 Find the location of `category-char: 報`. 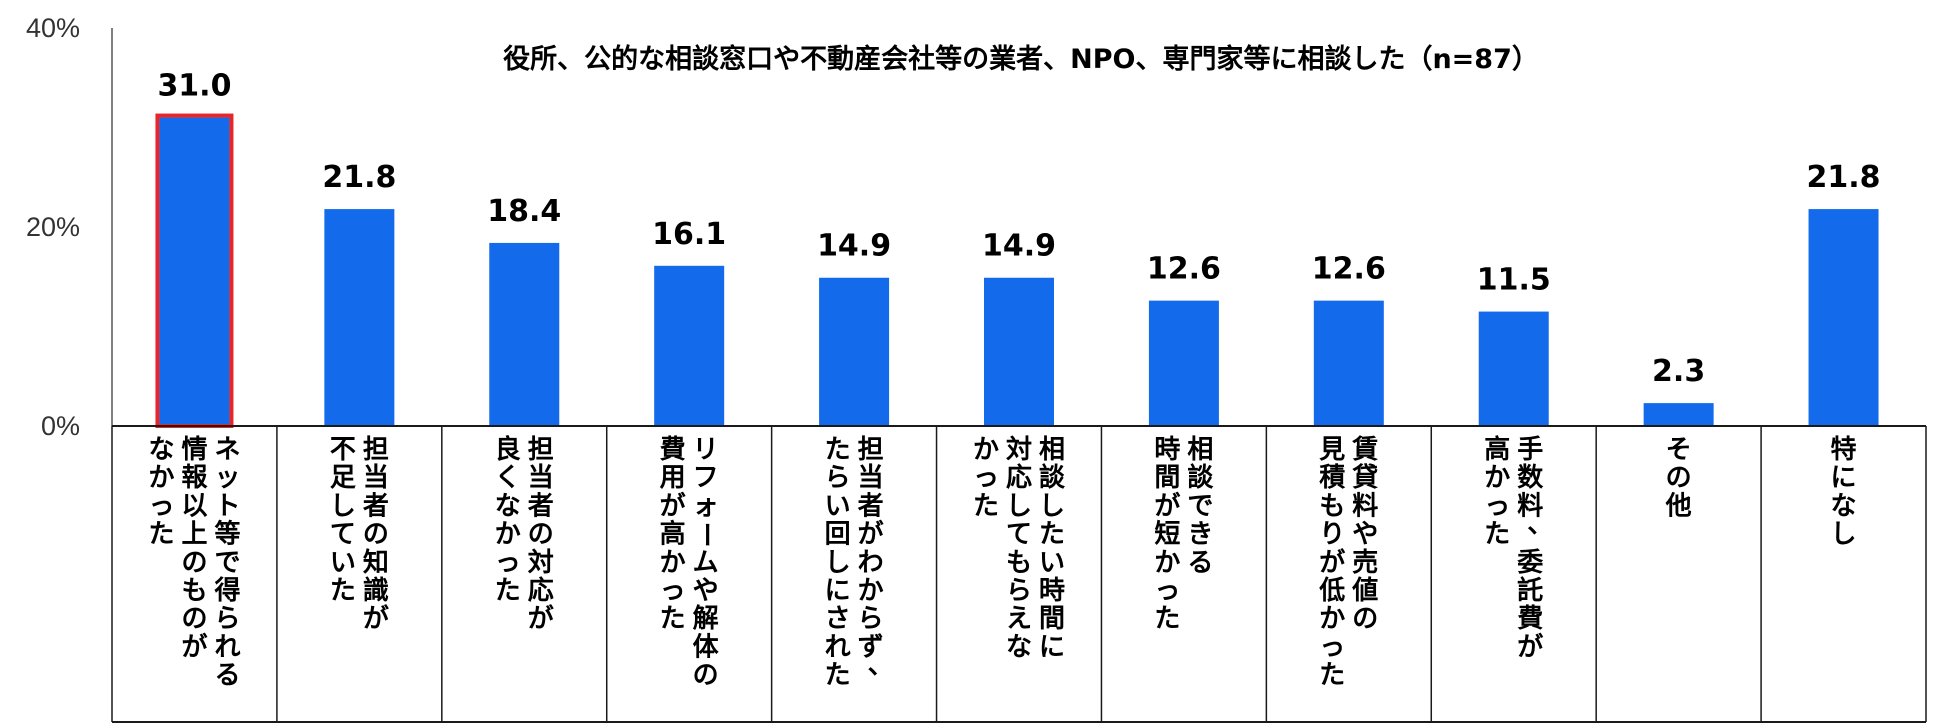

category-char: 報 is located at coordinates (194, 478).